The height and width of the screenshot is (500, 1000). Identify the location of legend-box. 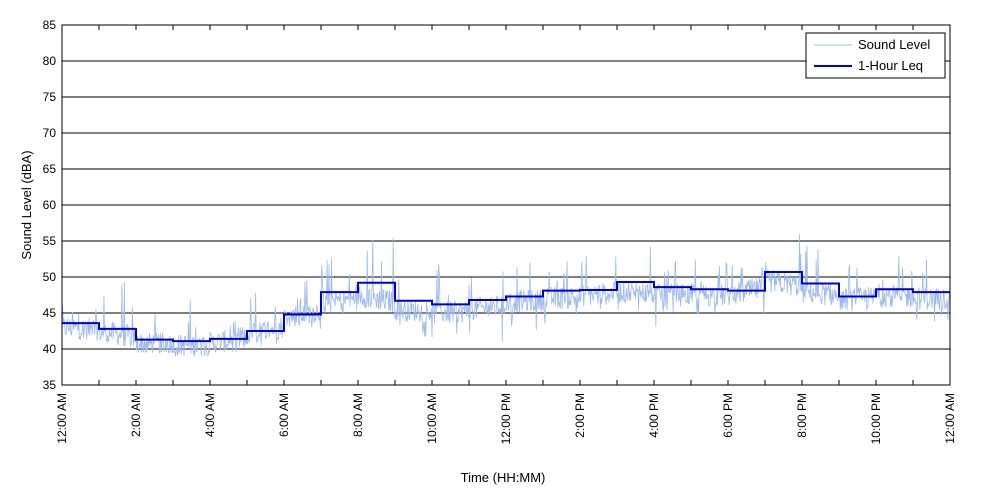
(875, 55).